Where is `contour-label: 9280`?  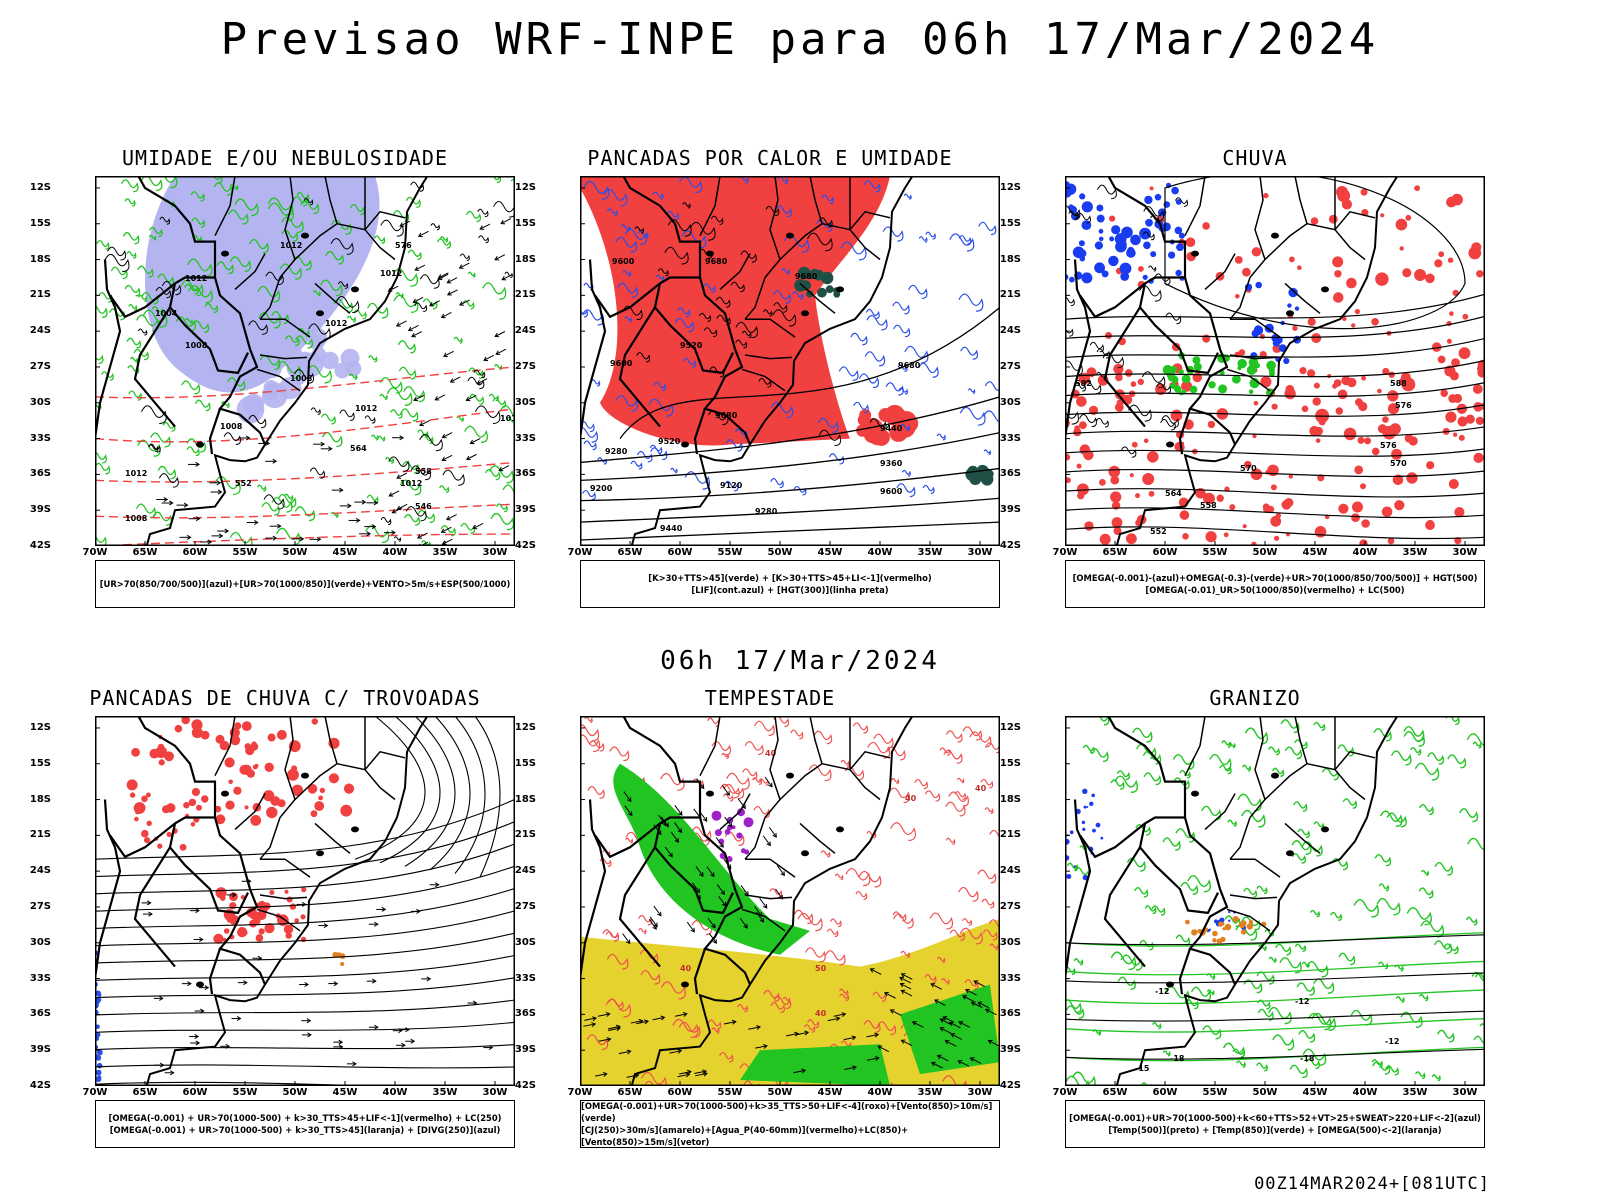 contour-label: 9280 is located at coordinates (766, 511).